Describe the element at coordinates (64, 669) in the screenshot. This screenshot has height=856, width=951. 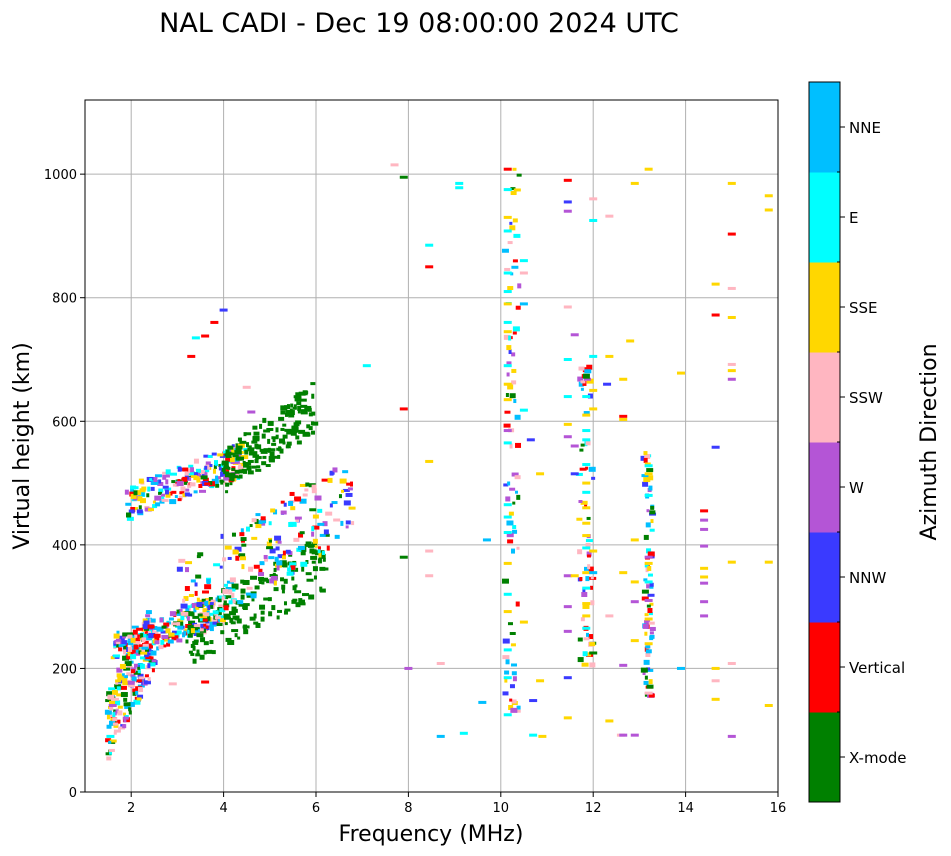
I see `y-tick-label-1: 200` at that location.